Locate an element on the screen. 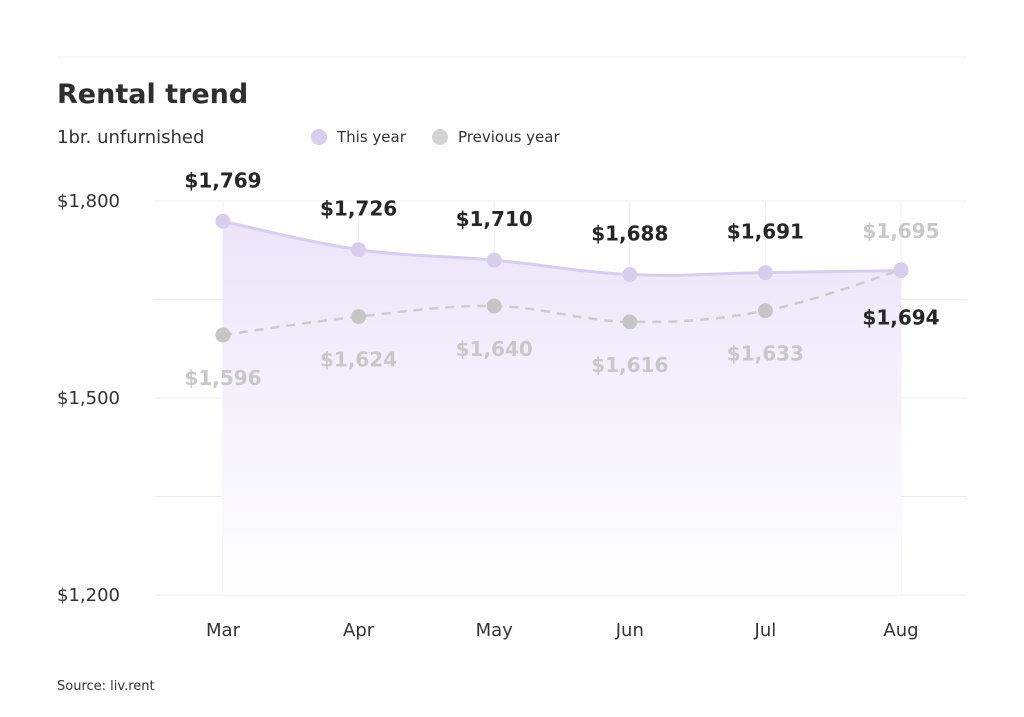 The width and height of the screenshot is (1024, 717). source-note: Source: liv.rent is located at coordinates (106, 686).